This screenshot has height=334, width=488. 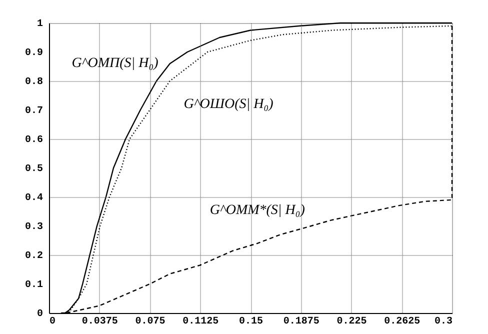 What do you see at coordinates (200, 322) in the screenshot?
I see `x-tick-label: 0.1125` at bounding box center [200, 322].